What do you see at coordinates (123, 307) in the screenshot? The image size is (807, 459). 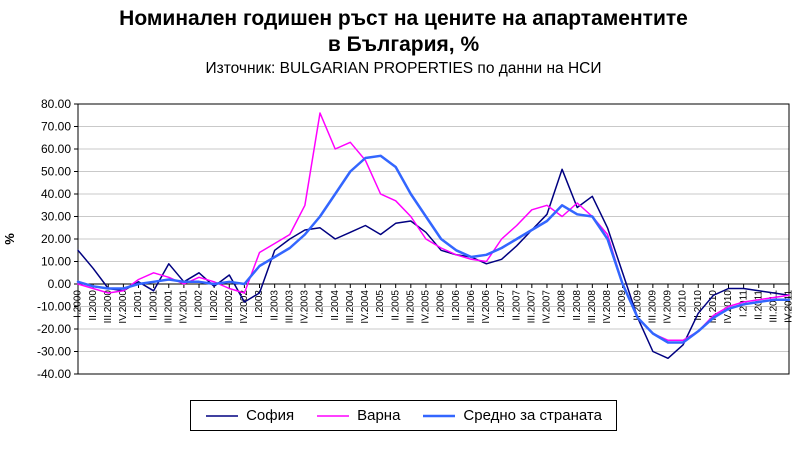 I see `svg-text: IV.2000` at bounding box center [123, 307].